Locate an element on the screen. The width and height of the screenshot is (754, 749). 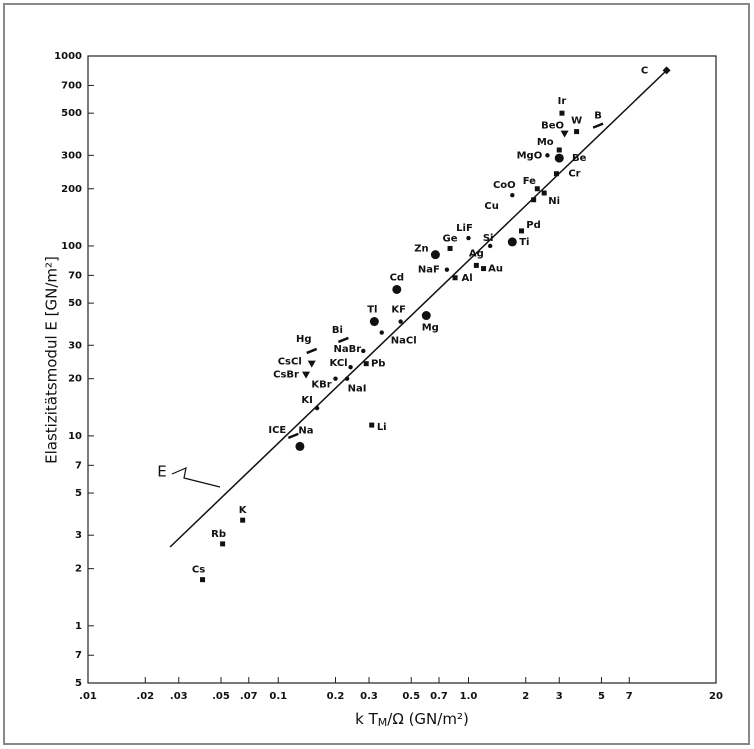
y-tick-label: 700 is located at coordinates (71, 85).